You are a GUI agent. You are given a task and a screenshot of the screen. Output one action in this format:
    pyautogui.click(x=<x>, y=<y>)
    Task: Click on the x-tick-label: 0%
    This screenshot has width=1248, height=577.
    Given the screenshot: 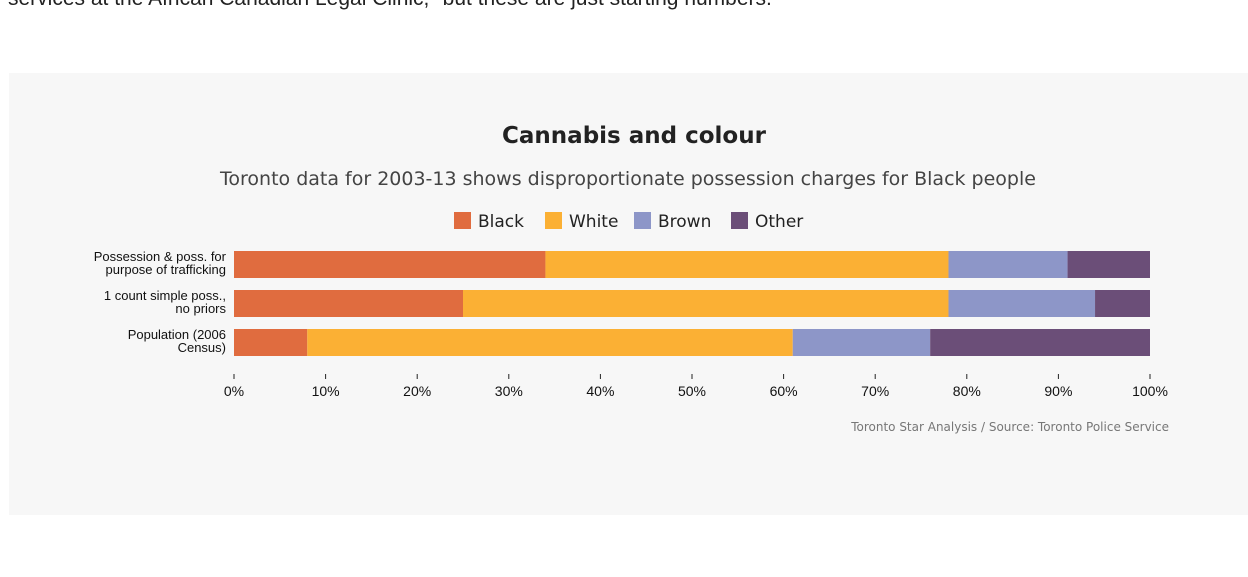 What is the action you would take?
    pyautogui.click(x=234, y=391)
    